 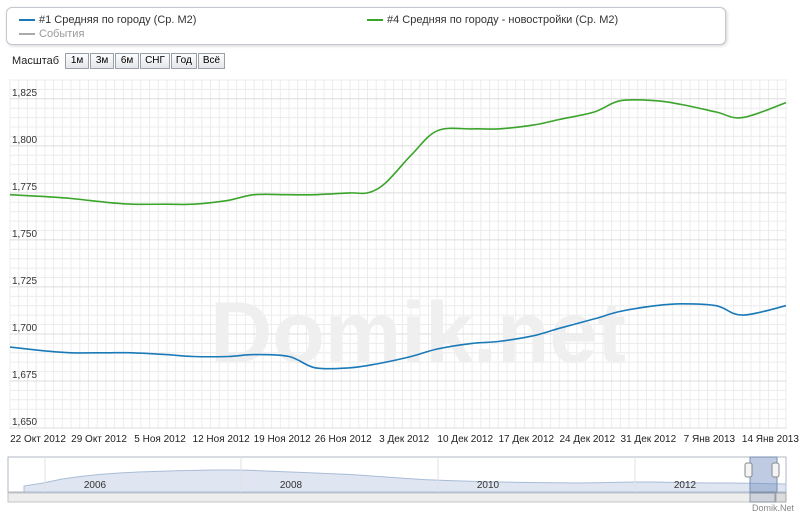 I want to click on y-tick-label: 1,825, so click(x=24, y=93).